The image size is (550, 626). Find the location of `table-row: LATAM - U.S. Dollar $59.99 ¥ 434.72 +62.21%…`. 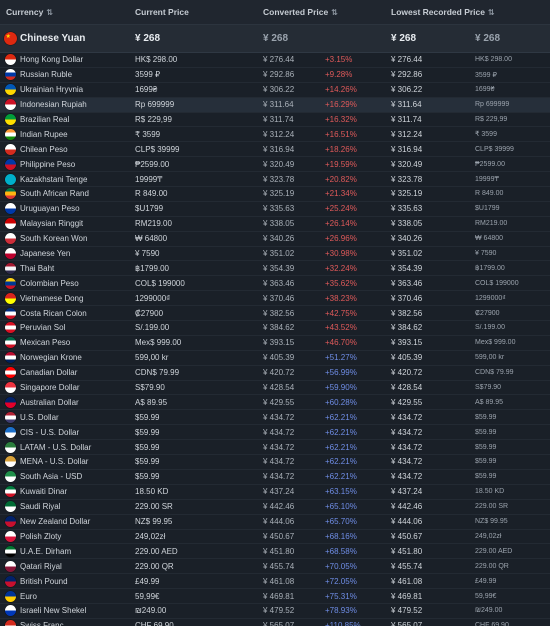

table-row: LATAM - U.S. Dollar $59.99 ¥ 434.72 +62.21%… is located at coordinates (275, 448).